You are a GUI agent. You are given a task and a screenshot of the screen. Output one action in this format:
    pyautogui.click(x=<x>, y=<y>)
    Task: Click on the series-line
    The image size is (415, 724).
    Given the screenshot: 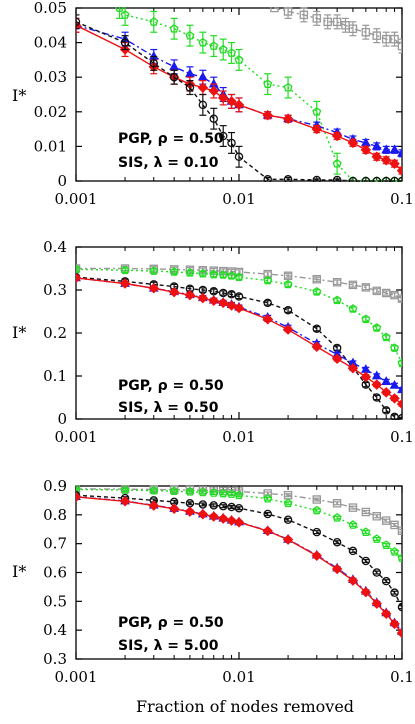 What is the action you would take?
    pyautogui.click(x=239, y=316)
    